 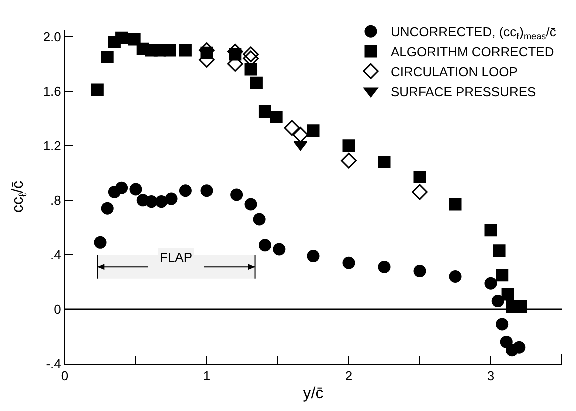 What do you see at coordinates (176, 257) in the screenshot?
I see `band-label: FLAP` at bounding box center [176, 257].